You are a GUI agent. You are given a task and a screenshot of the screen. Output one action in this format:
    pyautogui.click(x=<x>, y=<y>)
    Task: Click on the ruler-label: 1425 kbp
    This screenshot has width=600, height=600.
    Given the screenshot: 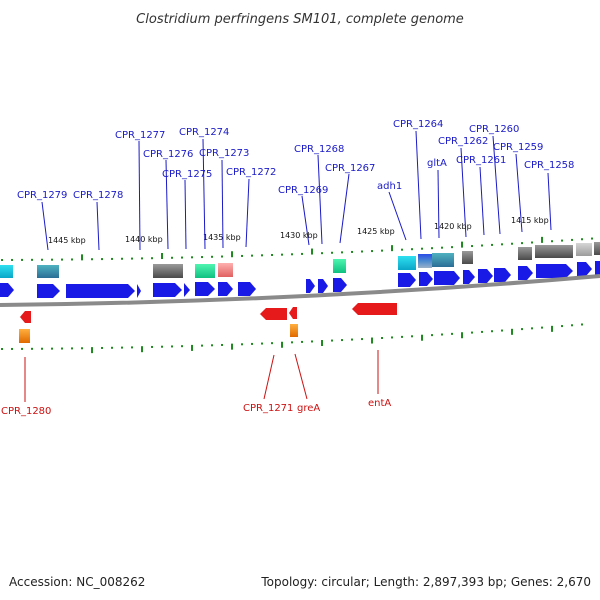 What is the action you would take?
    pyautogui.click(x=376, y=231)
    